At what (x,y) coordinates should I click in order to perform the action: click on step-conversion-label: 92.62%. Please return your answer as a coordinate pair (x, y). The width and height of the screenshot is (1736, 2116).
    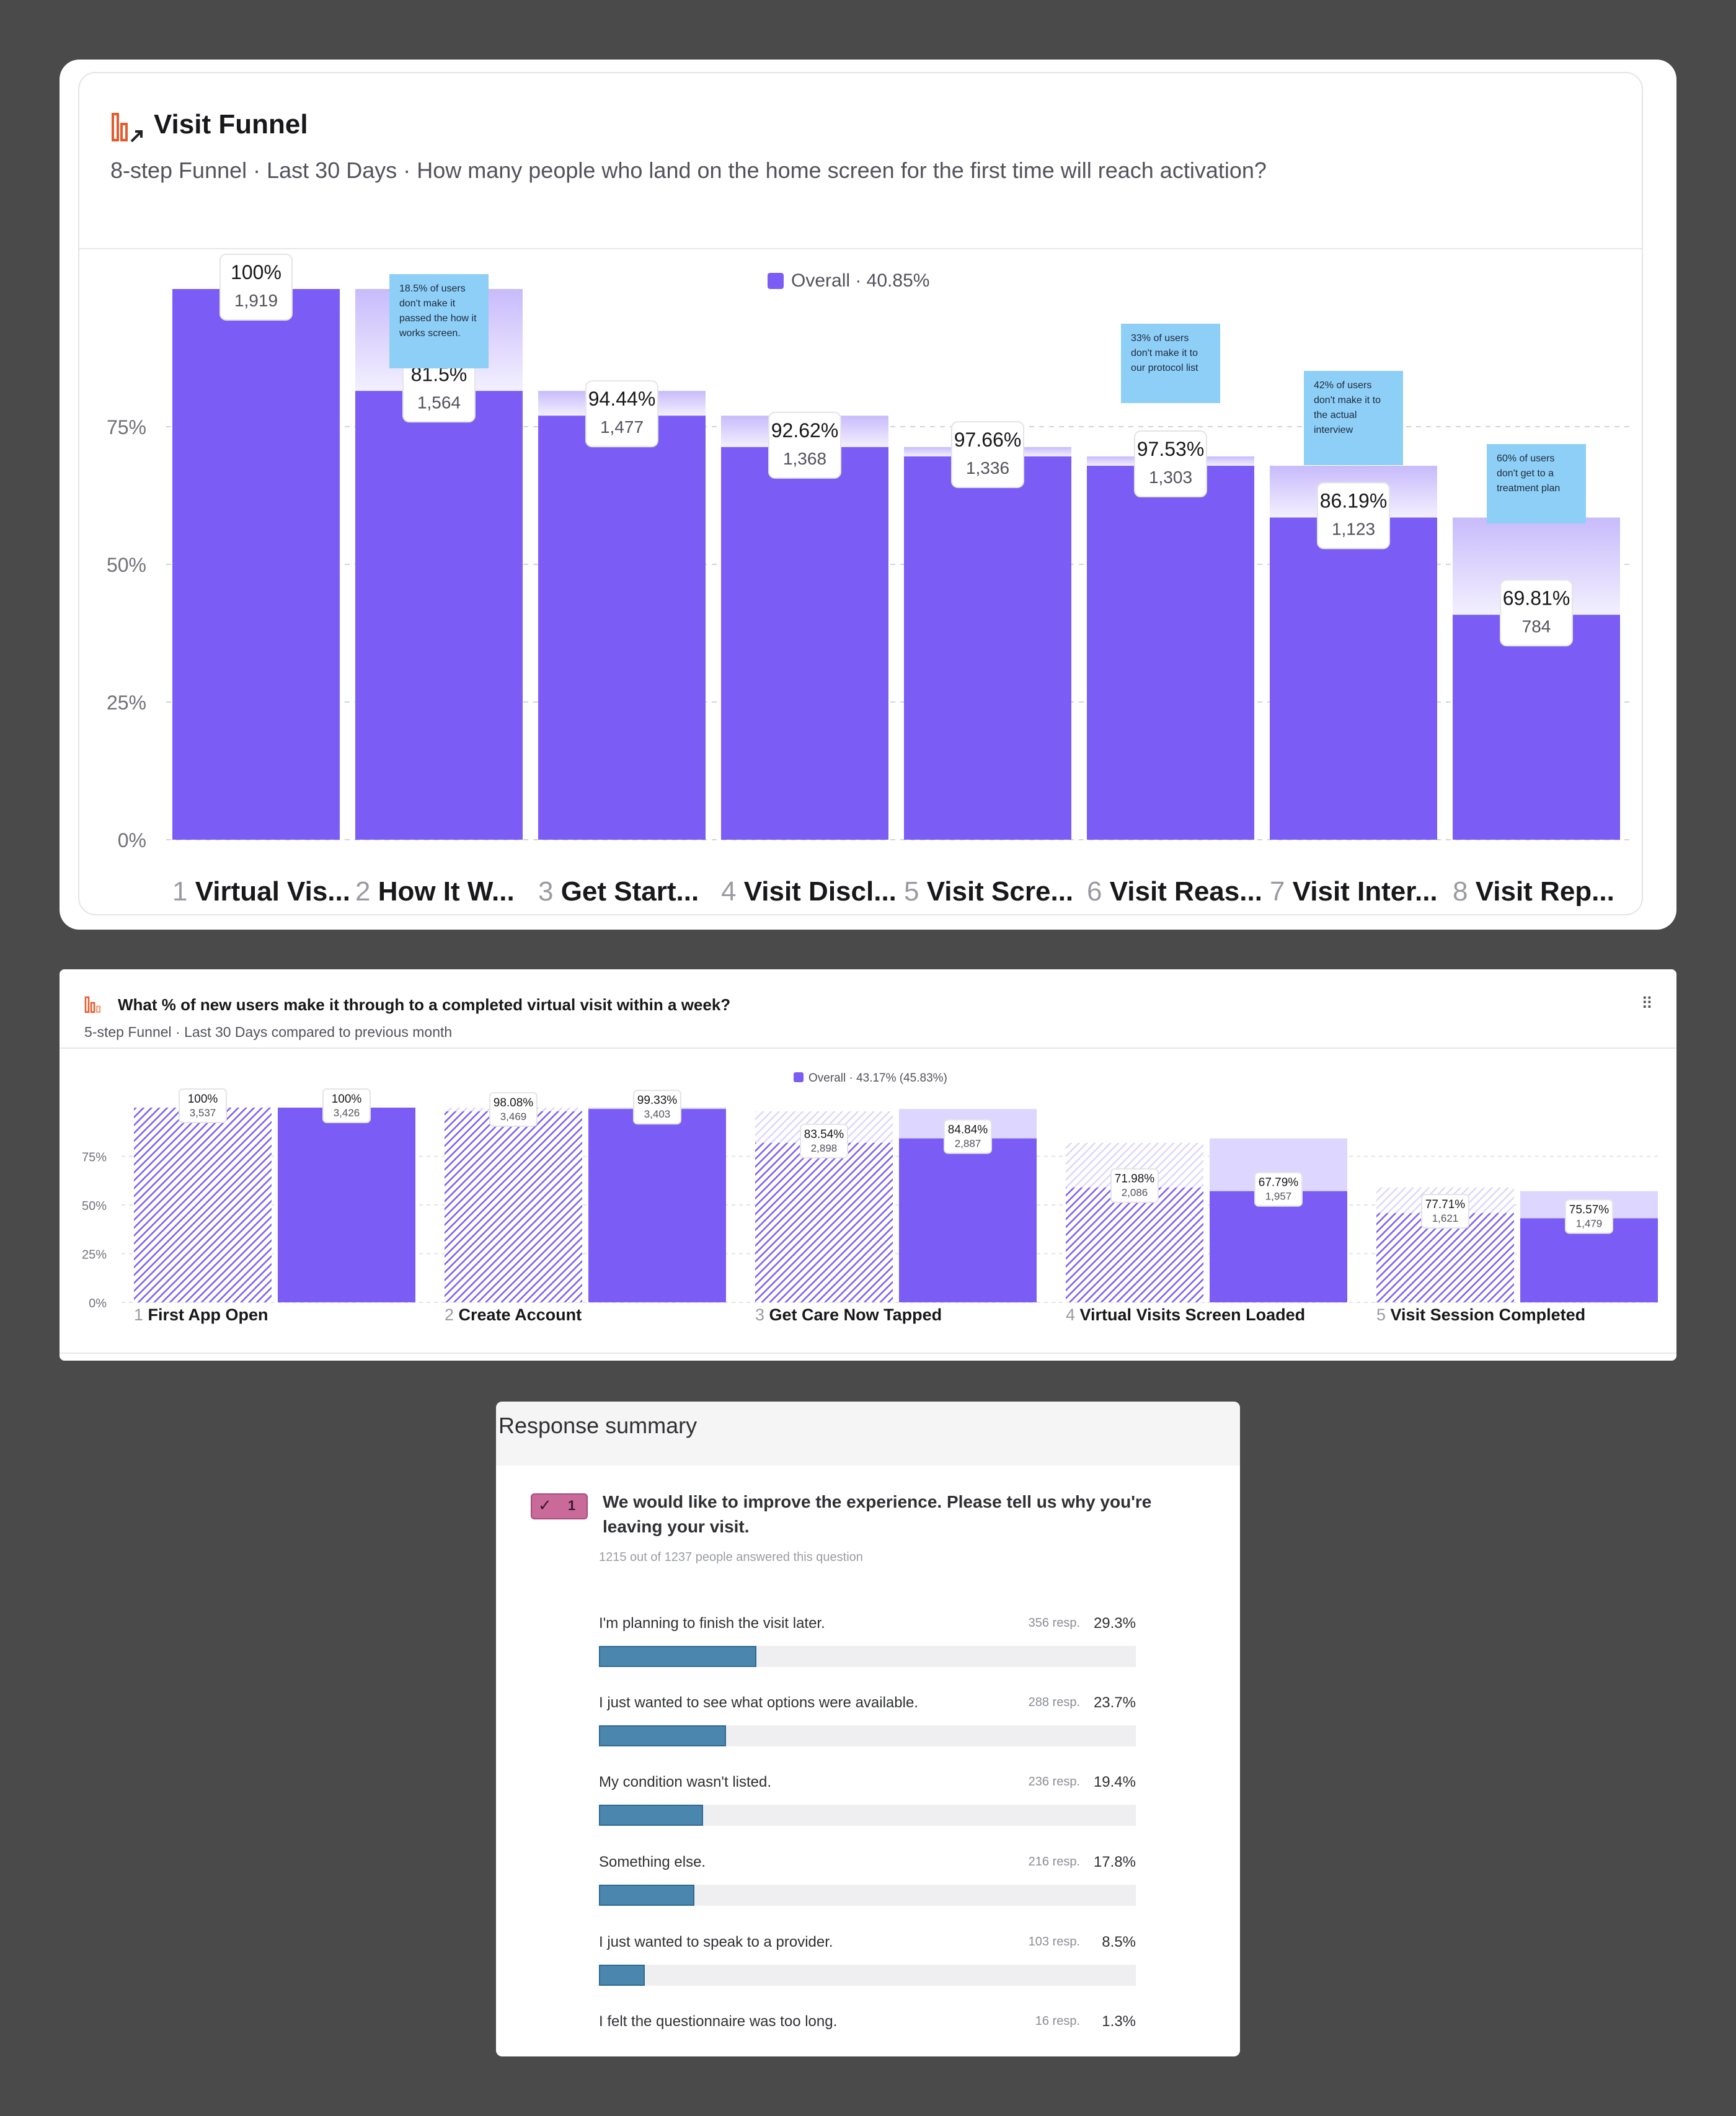
    Looking at the image, I should click on (805, 430).